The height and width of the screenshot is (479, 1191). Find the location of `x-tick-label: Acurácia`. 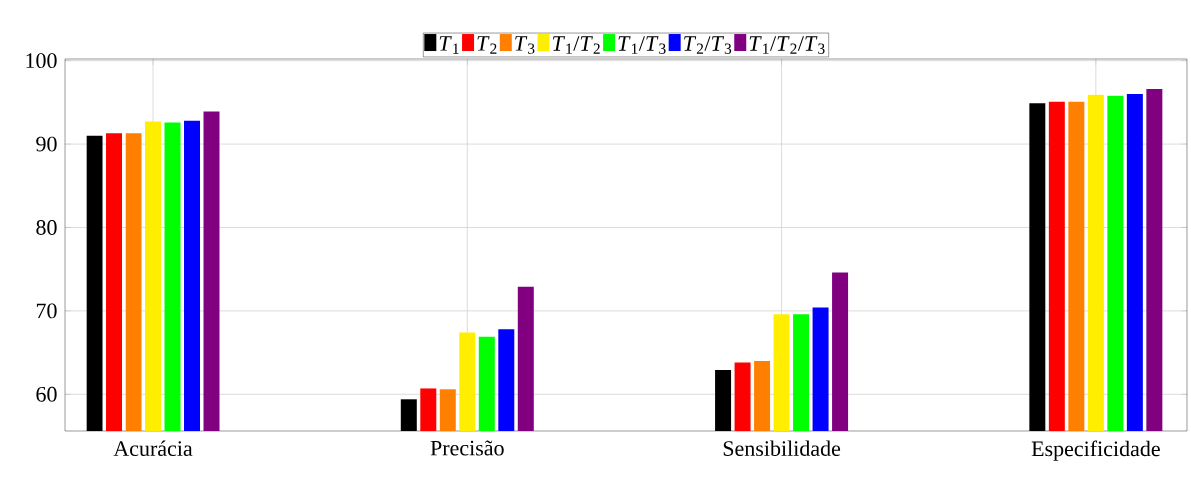

x-tick-label: Acurácia is located at coordinates (153, 448).